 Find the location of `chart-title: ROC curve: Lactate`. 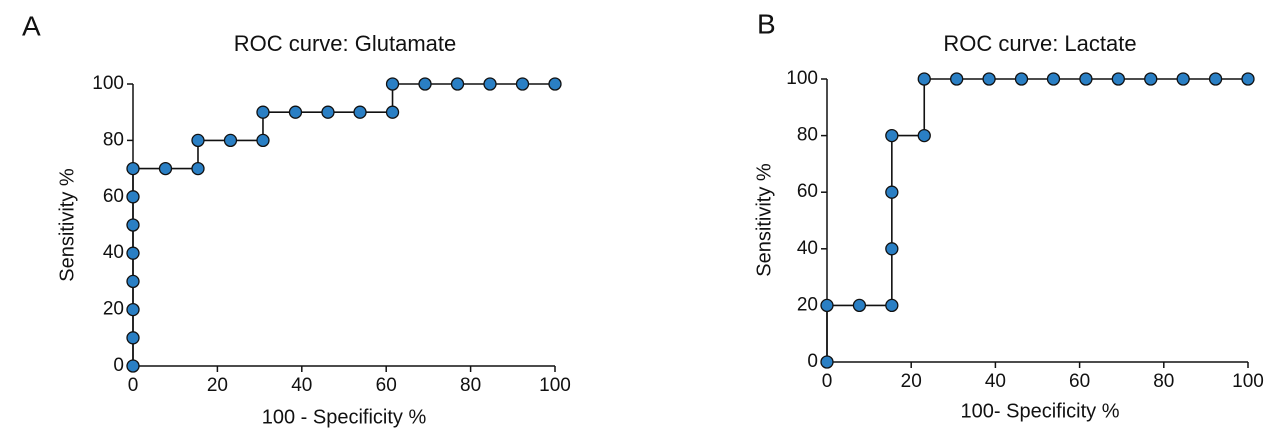

chart-title: ROC curve: Lactate is located at coordinates (1039, 43).